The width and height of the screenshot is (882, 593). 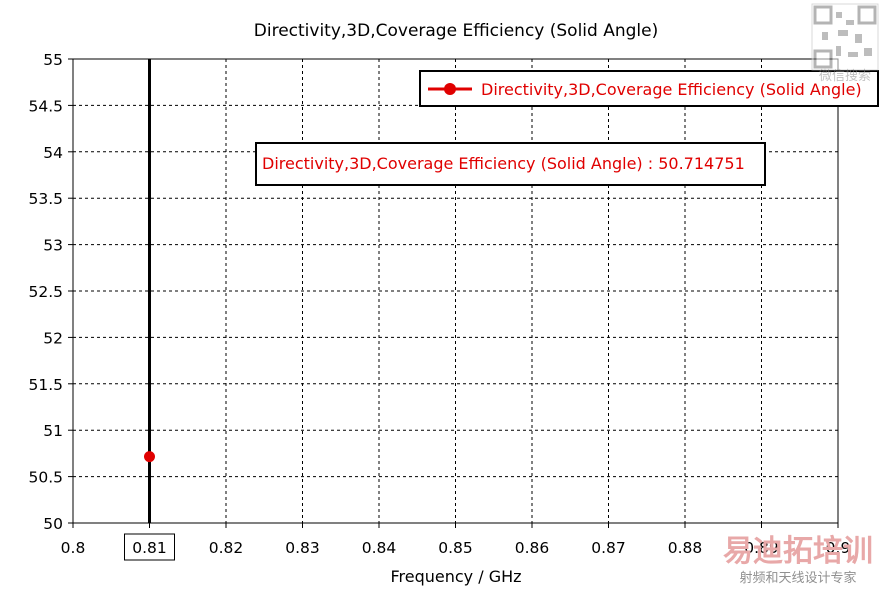 What do you see at coordinates (455, 576) in the screenshot?
I see `x-axis-label: Frequency / GHz` at bounding box center [455, 576].